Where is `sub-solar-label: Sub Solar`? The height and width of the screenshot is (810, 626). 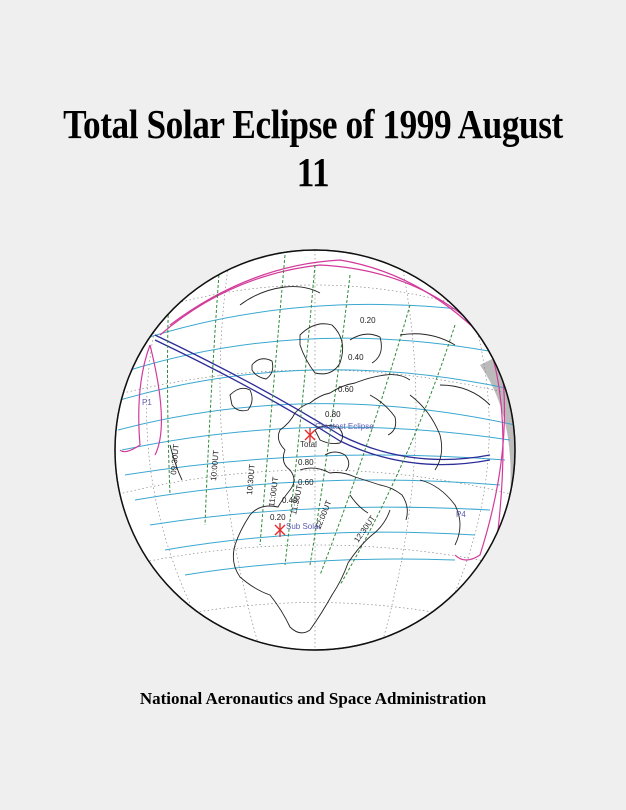 sub-solar-label: Sub Solar is located at coordinates (303, 526).